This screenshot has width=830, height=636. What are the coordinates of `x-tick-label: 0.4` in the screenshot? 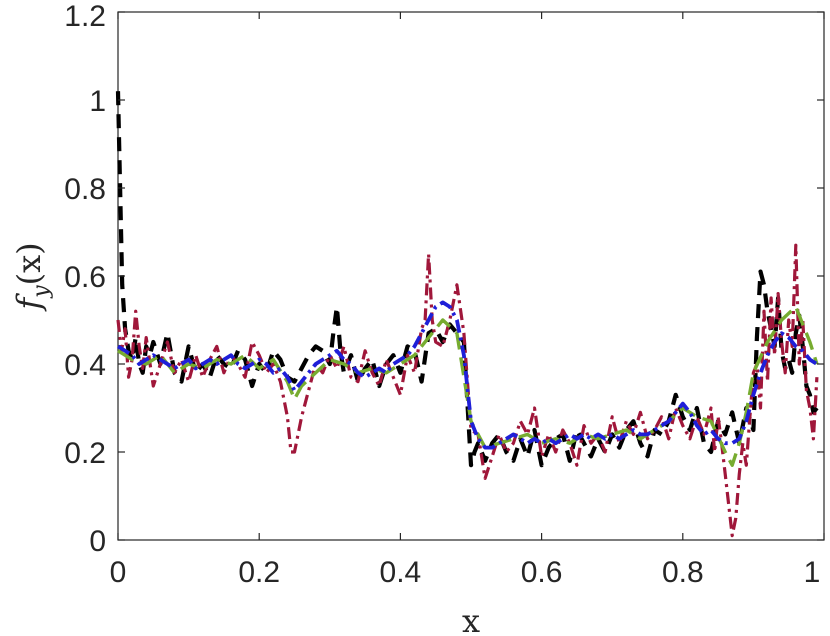 It's located at (401, 572).